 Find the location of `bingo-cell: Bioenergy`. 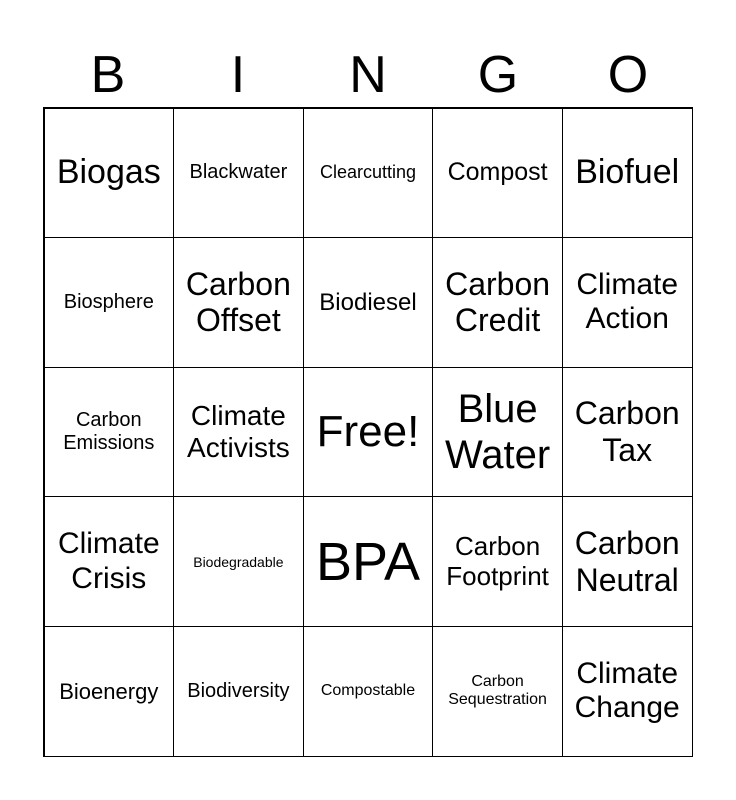

bingo-cell: Bioenergy is located at coordinates (109, 691).